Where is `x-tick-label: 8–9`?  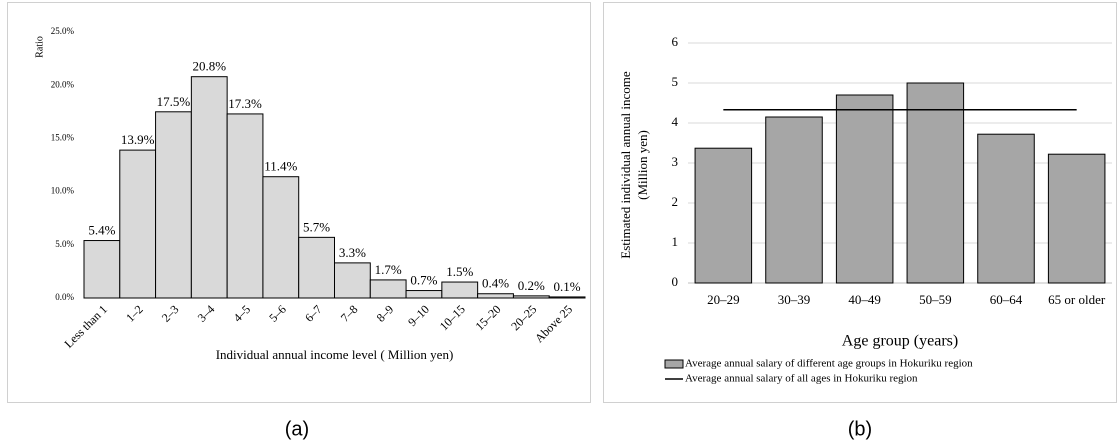 x-tick-label: 8–9 is located at coordinates (385, 313).